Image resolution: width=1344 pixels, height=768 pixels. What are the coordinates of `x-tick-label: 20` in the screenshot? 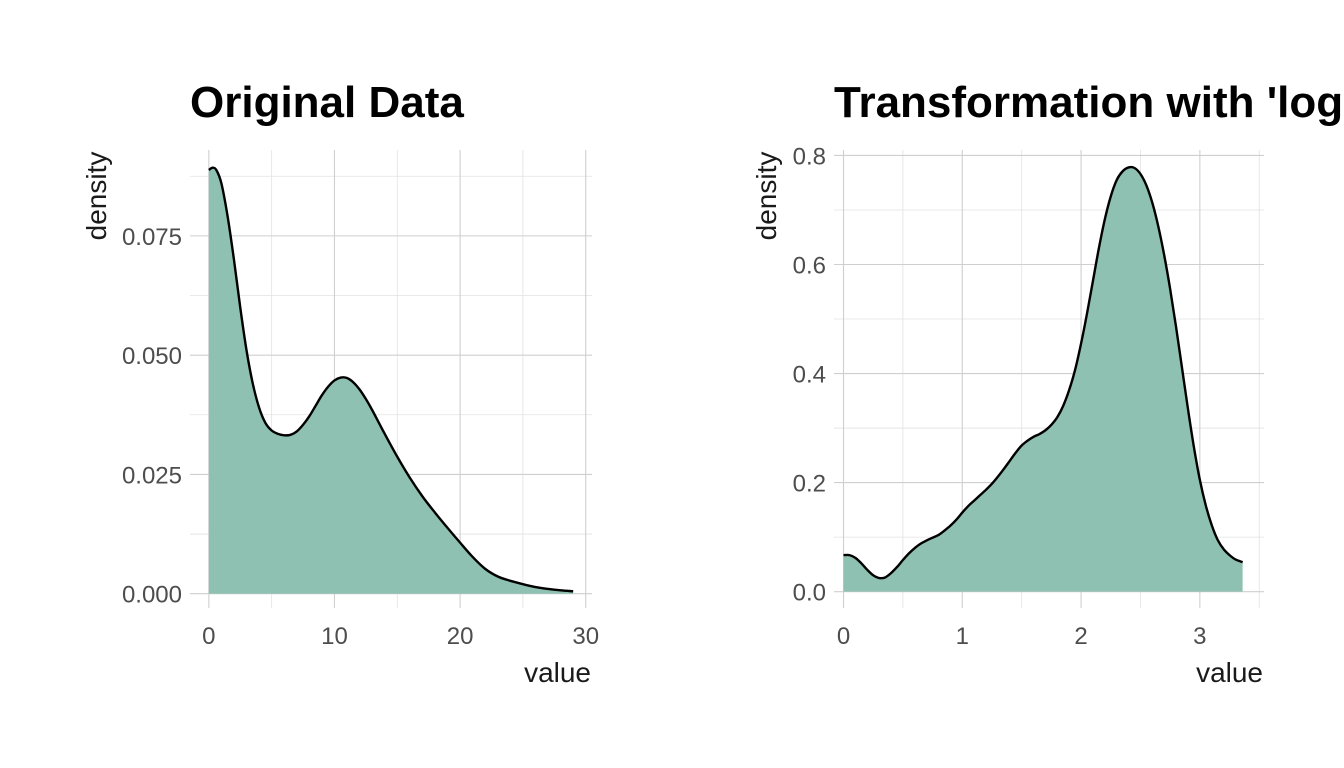 It's located at (460, 636).